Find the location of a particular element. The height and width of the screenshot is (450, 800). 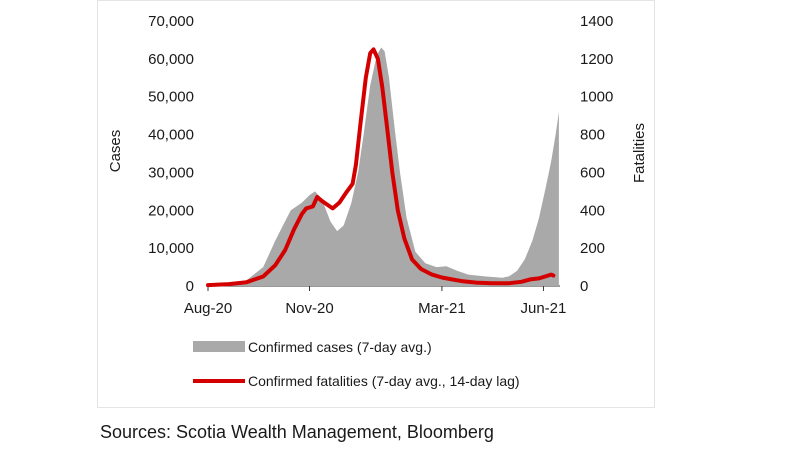

x-tick-label: Nov-20 is located at coordinates (309, 308).